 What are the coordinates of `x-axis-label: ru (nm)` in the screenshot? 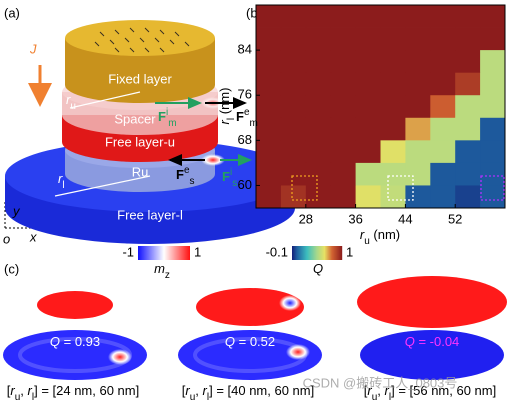 It's located at (380, 237).